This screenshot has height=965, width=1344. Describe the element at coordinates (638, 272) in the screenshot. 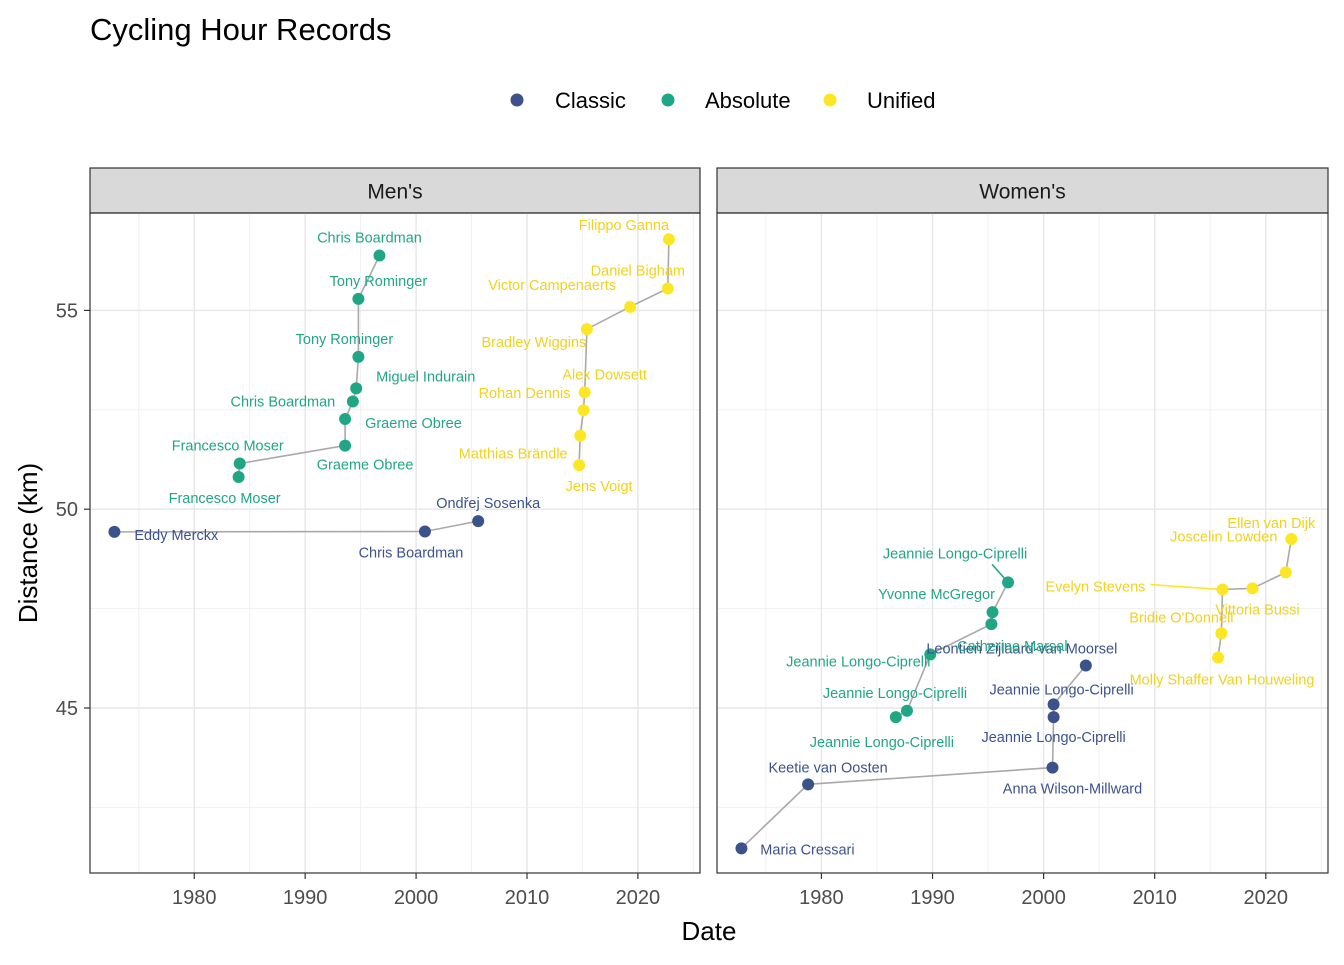

I see `data-label: Daniel Bigham` at that location.